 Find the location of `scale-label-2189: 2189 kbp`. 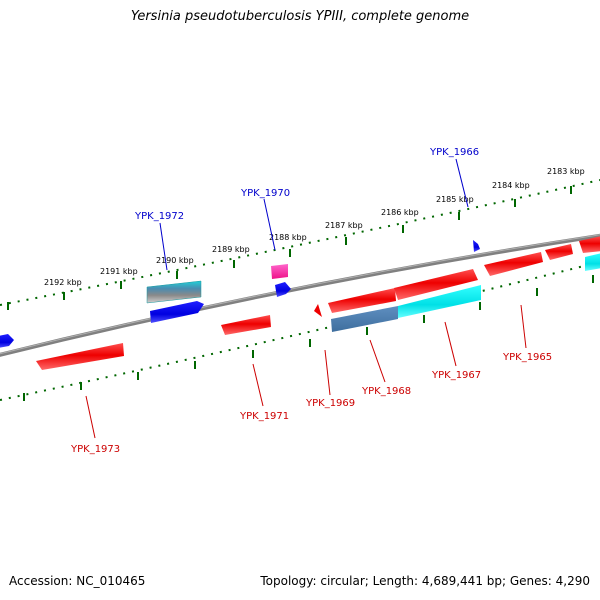

scale-label-2189: 2189 kbp is located at coordinates (231, 249).